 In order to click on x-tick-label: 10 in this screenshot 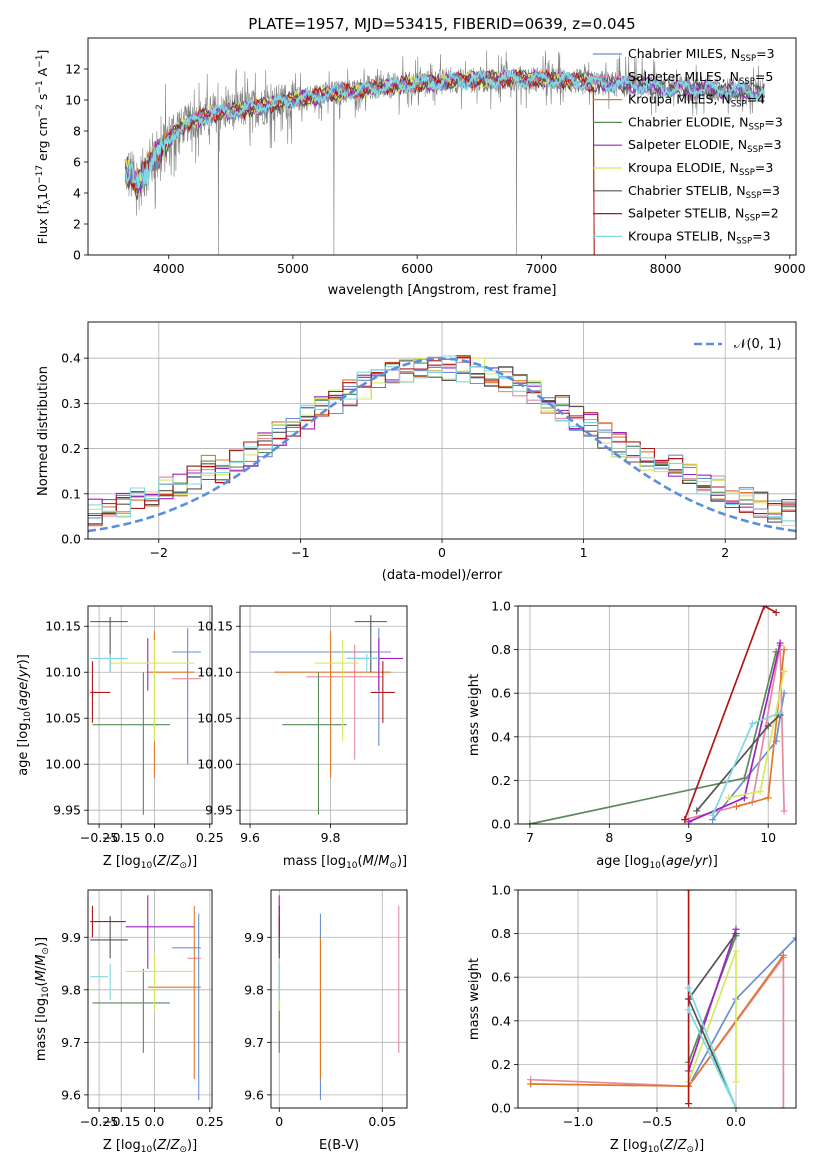, I will do `click(768, 837)`.